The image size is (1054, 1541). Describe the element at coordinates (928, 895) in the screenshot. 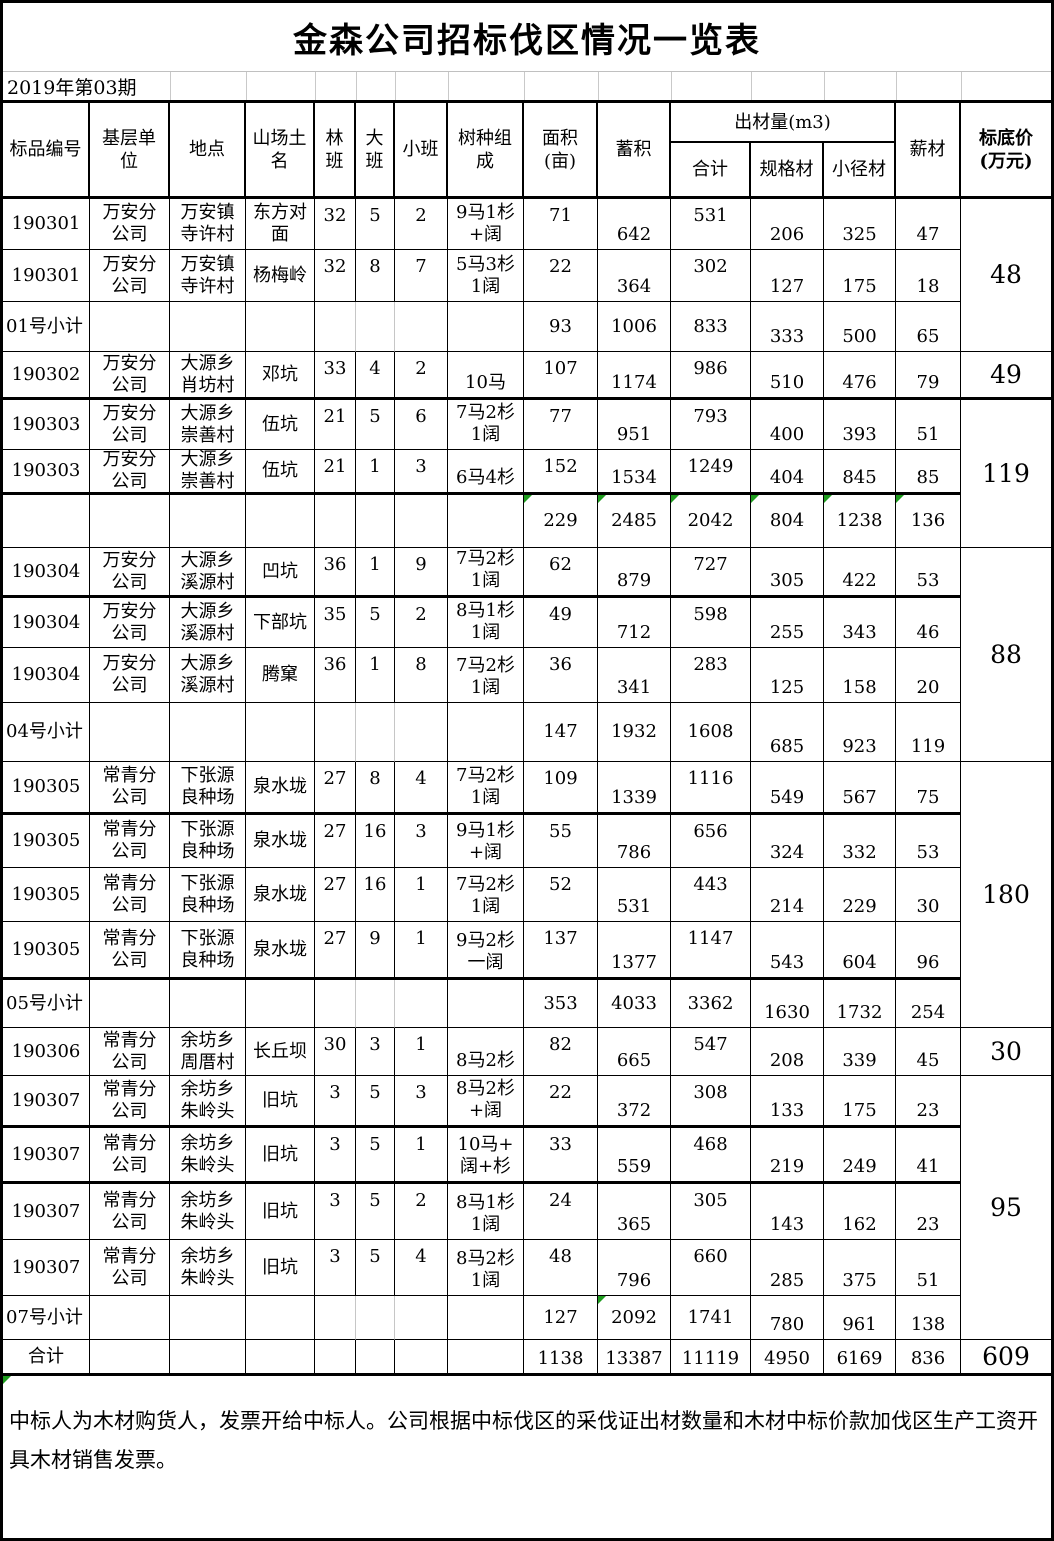

I see `cell-fuel: 30` at that location.